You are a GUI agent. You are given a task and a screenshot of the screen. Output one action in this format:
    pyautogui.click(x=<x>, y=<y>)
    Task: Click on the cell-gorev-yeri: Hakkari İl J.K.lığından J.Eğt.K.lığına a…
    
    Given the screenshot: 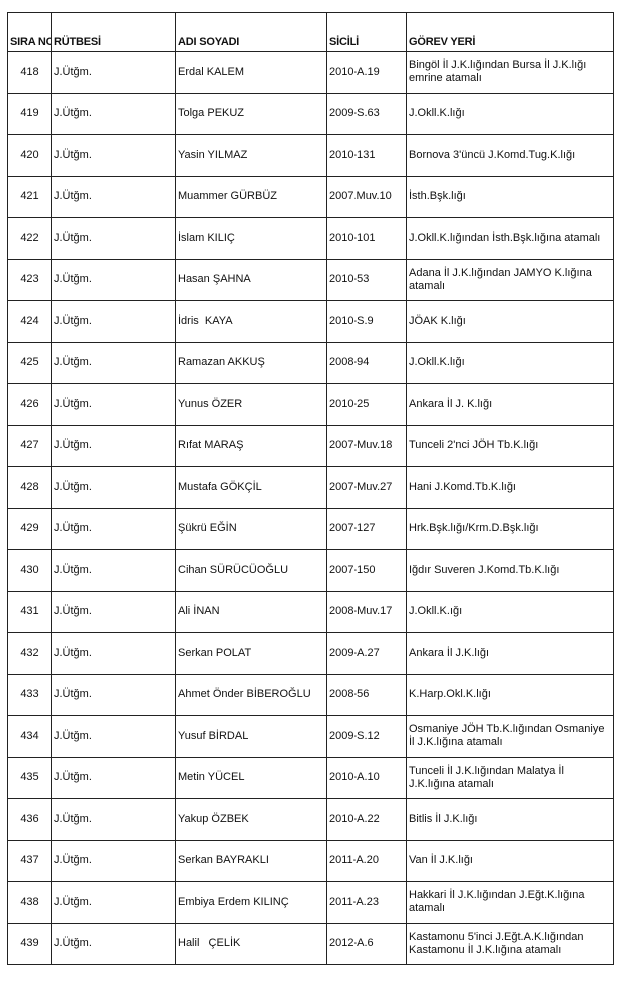 What is the action you would take?
    pyautogui.click(x=510, y=902)
    